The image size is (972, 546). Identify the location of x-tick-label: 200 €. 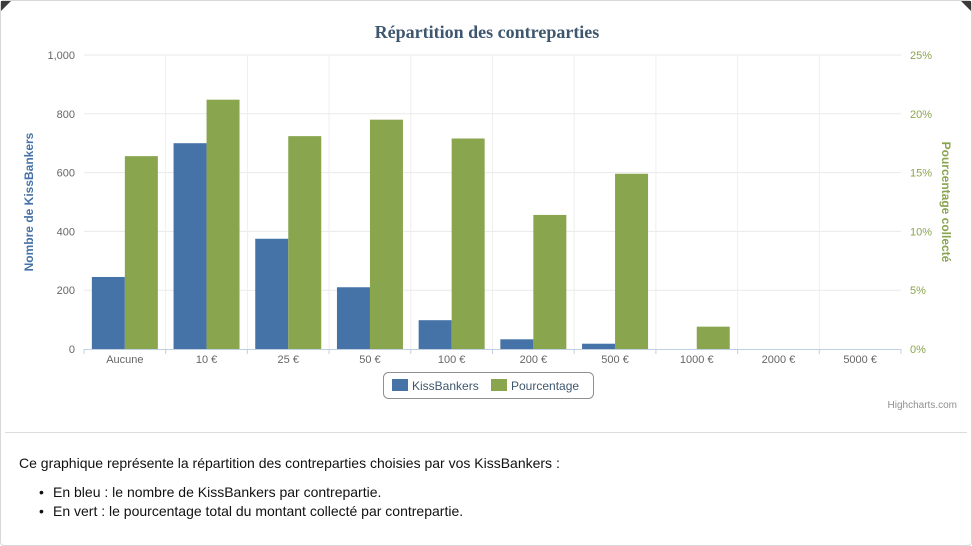
(534, 360).